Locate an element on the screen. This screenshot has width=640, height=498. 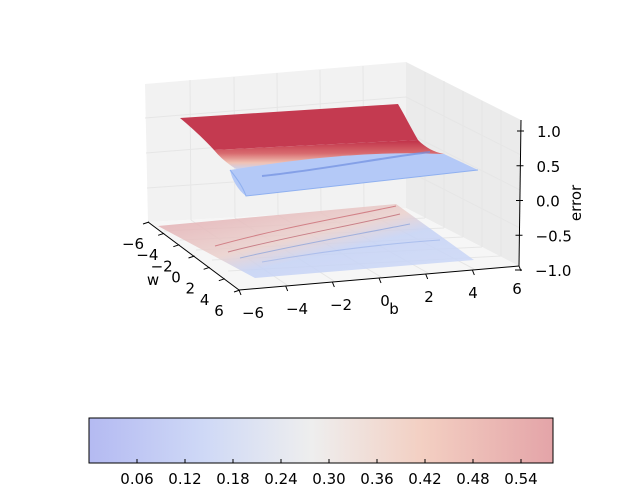
w-tick-label: 6 is located at coordinates (219, 311).